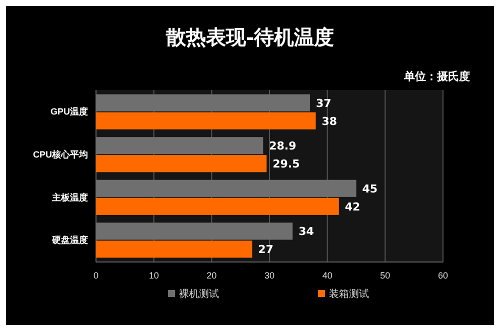  I want to click on data-label: 38, so click(330, 121).